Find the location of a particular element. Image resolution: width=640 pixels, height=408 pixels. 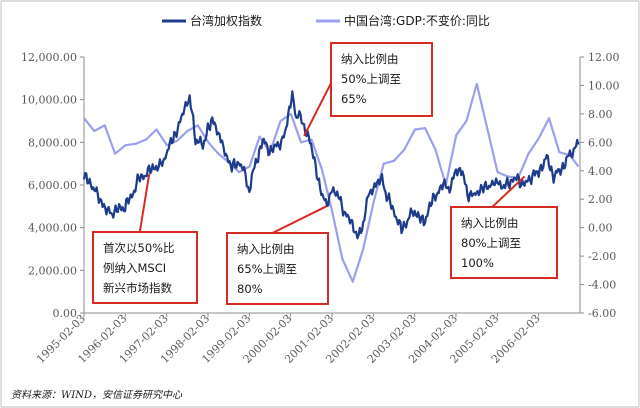

y-tick-label-right: -4.00 is located at coordinates (602, 285).